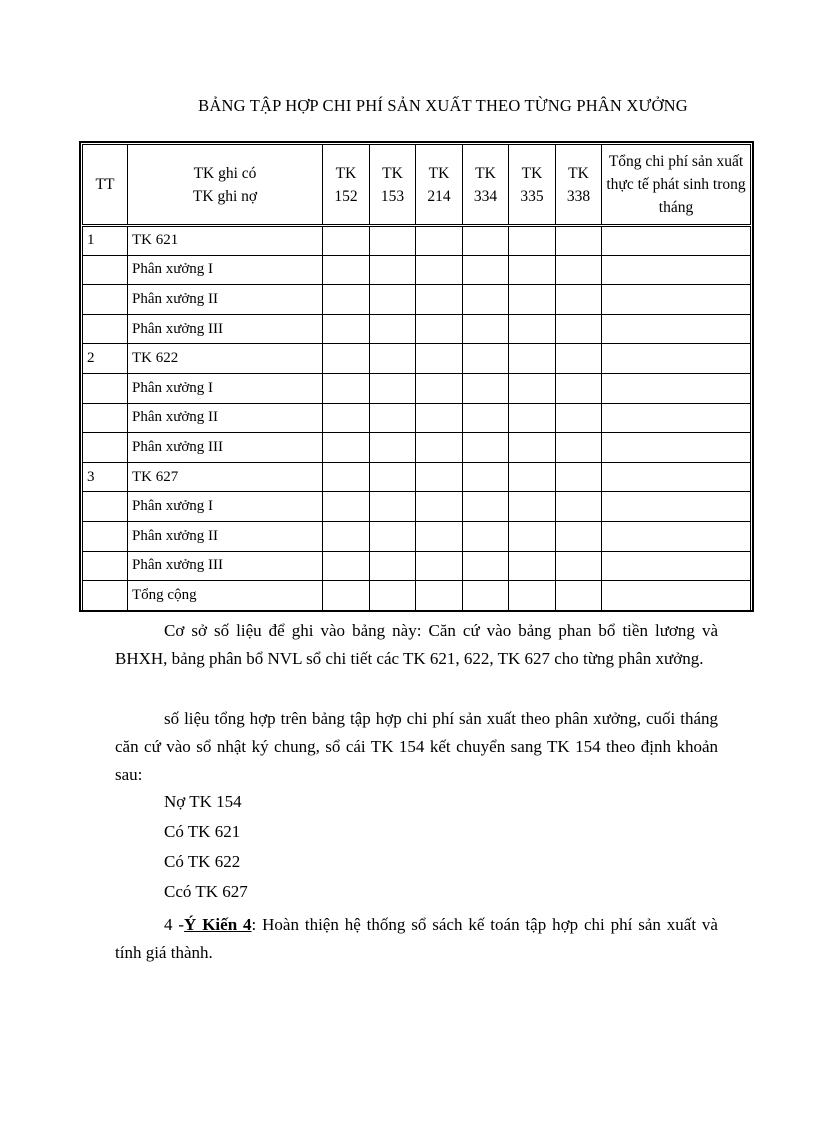 This screenshot has height=1123, width=816. What do you see at coordinates (532, 196) in the screenshot?
I see `label: 335` at bounding box center [532, 196].